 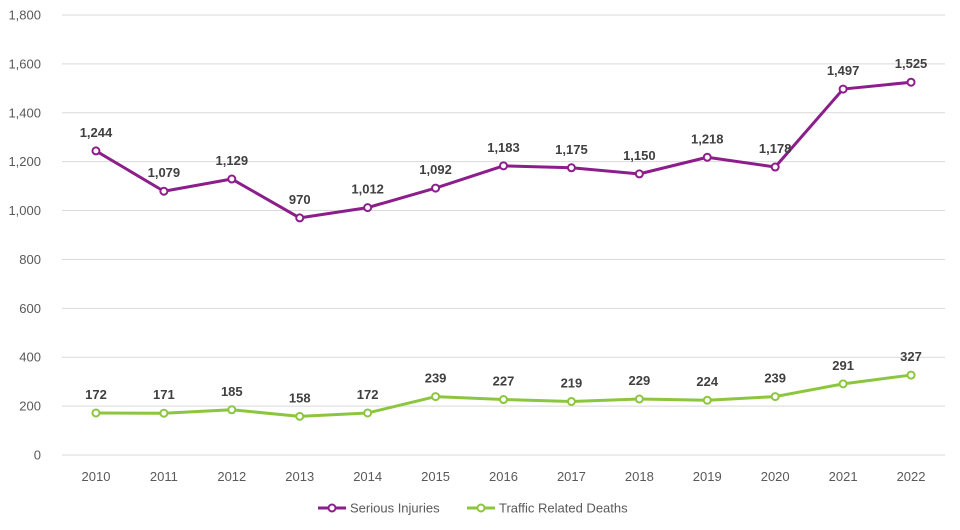 I want to click on y-tick-label: 600, so click(x=30, y=308).